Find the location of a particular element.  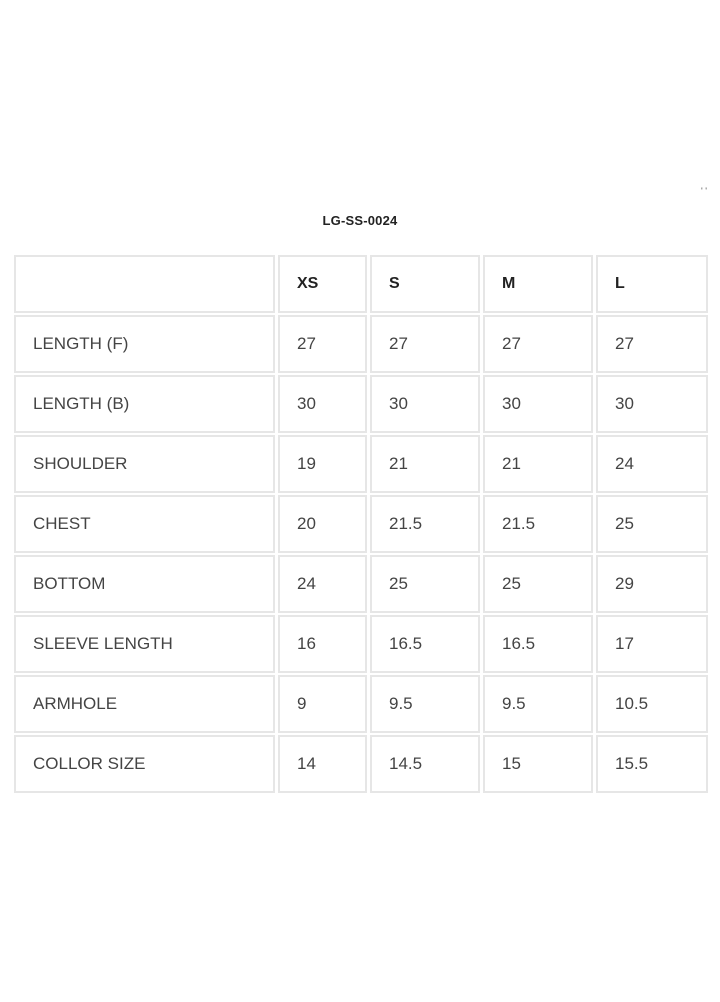

row-label: LENGTH (F) is located at coordinates (144, 344).